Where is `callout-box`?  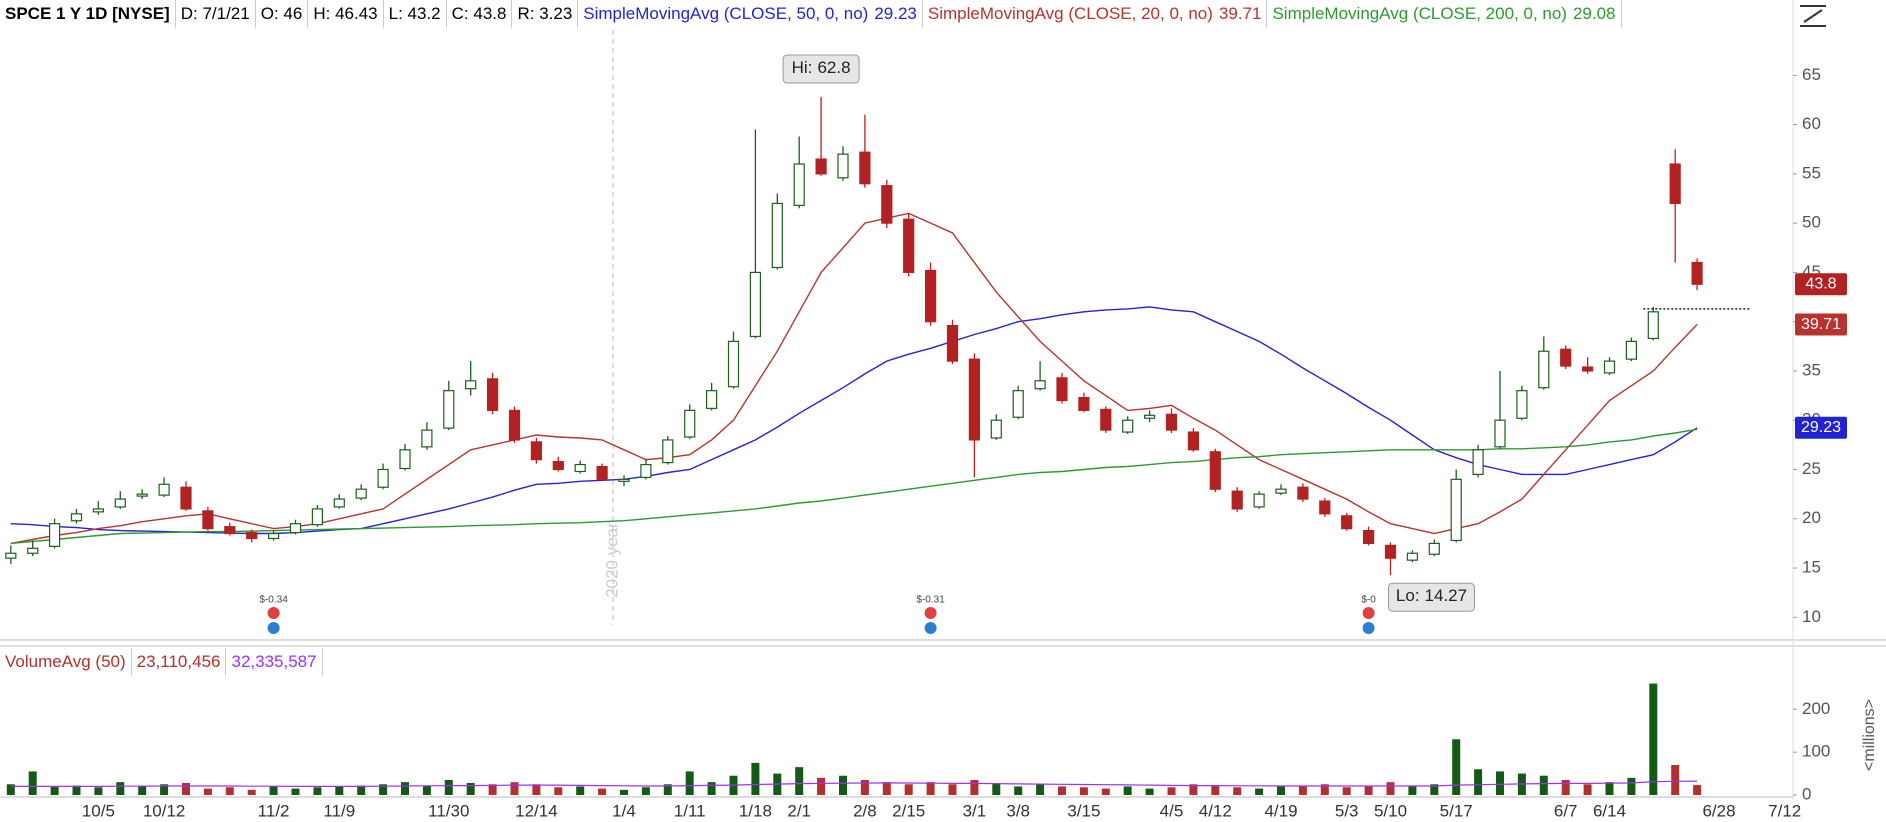 callout-box is located at coordinates (1431, 597).